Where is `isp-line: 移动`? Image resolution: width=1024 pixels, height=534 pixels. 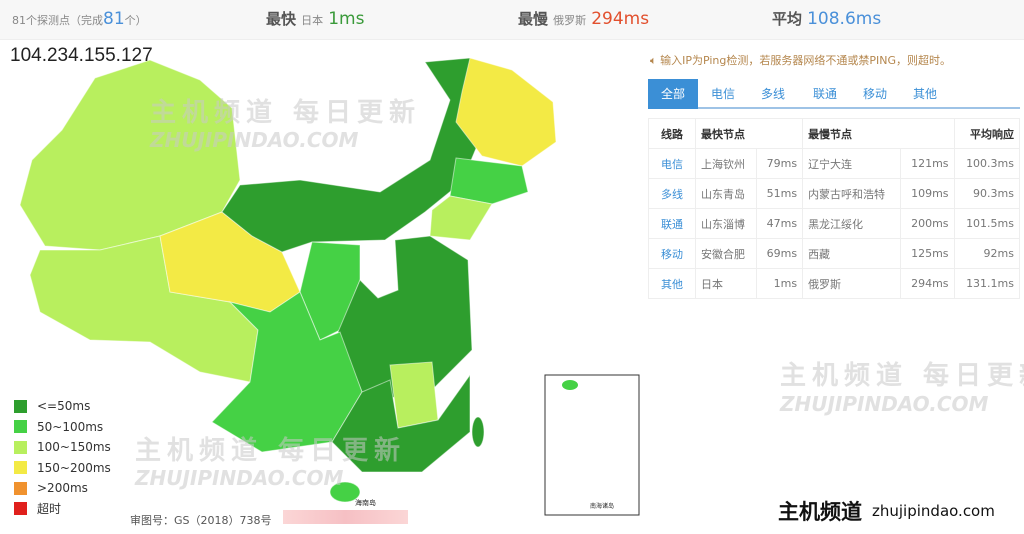 isp-line: 移动 is located at coordinates (672, 253).